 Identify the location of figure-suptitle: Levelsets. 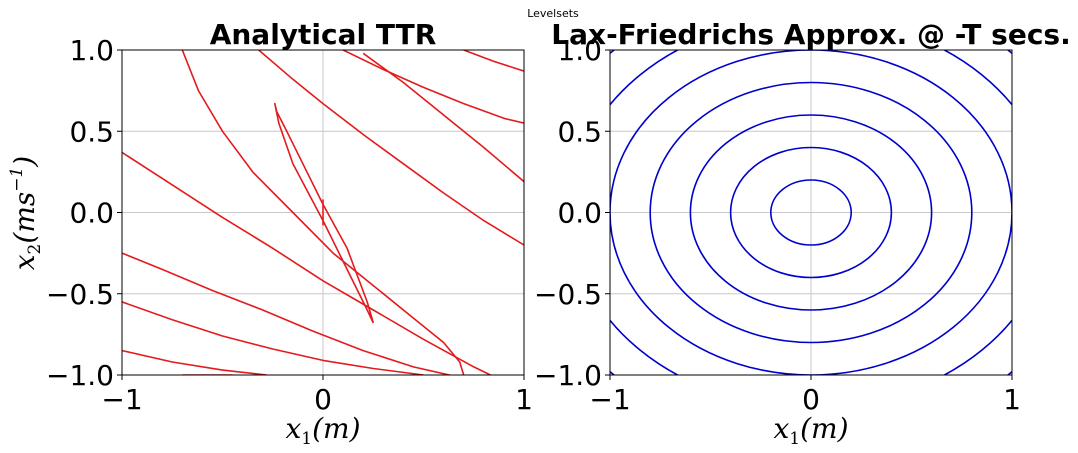
(553, 13).